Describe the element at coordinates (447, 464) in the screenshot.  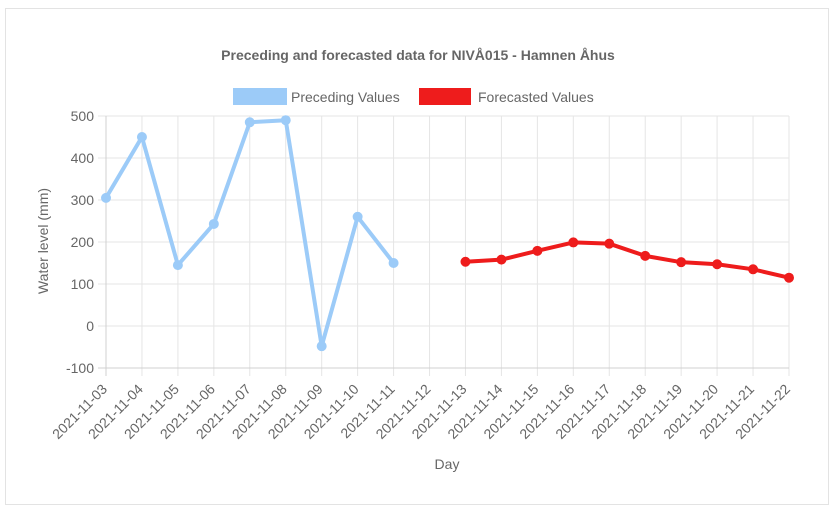
I see `x-axis-title: Day` at that location.